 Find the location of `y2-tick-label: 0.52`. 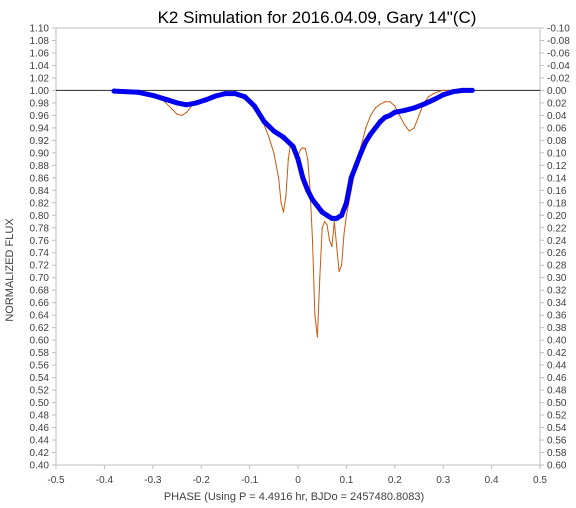

y2-tick-label: 0.52 is located at coordinates (557, 416).